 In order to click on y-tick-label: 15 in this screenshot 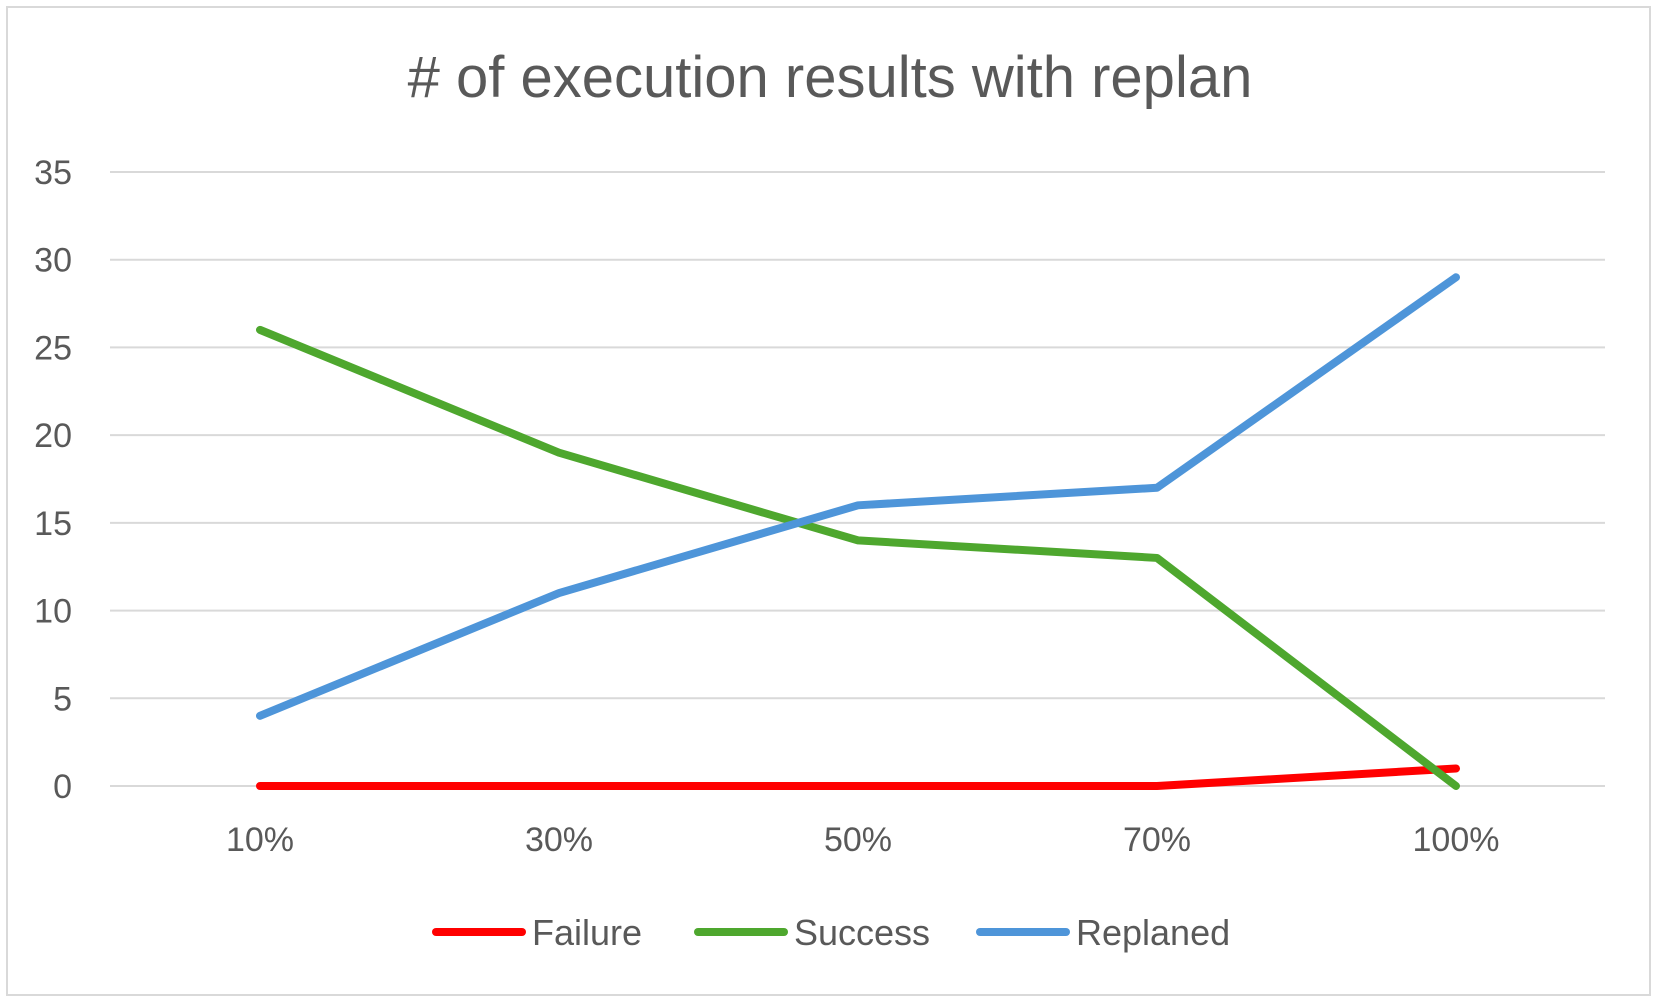, I will do `click(53, 524)`.